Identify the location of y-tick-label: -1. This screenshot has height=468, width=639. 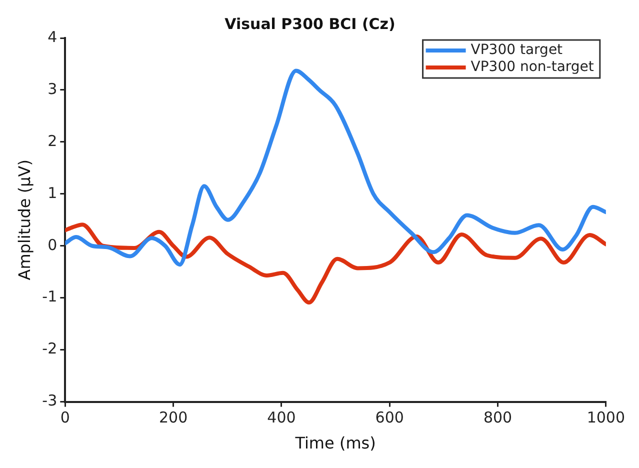
(50, 297).